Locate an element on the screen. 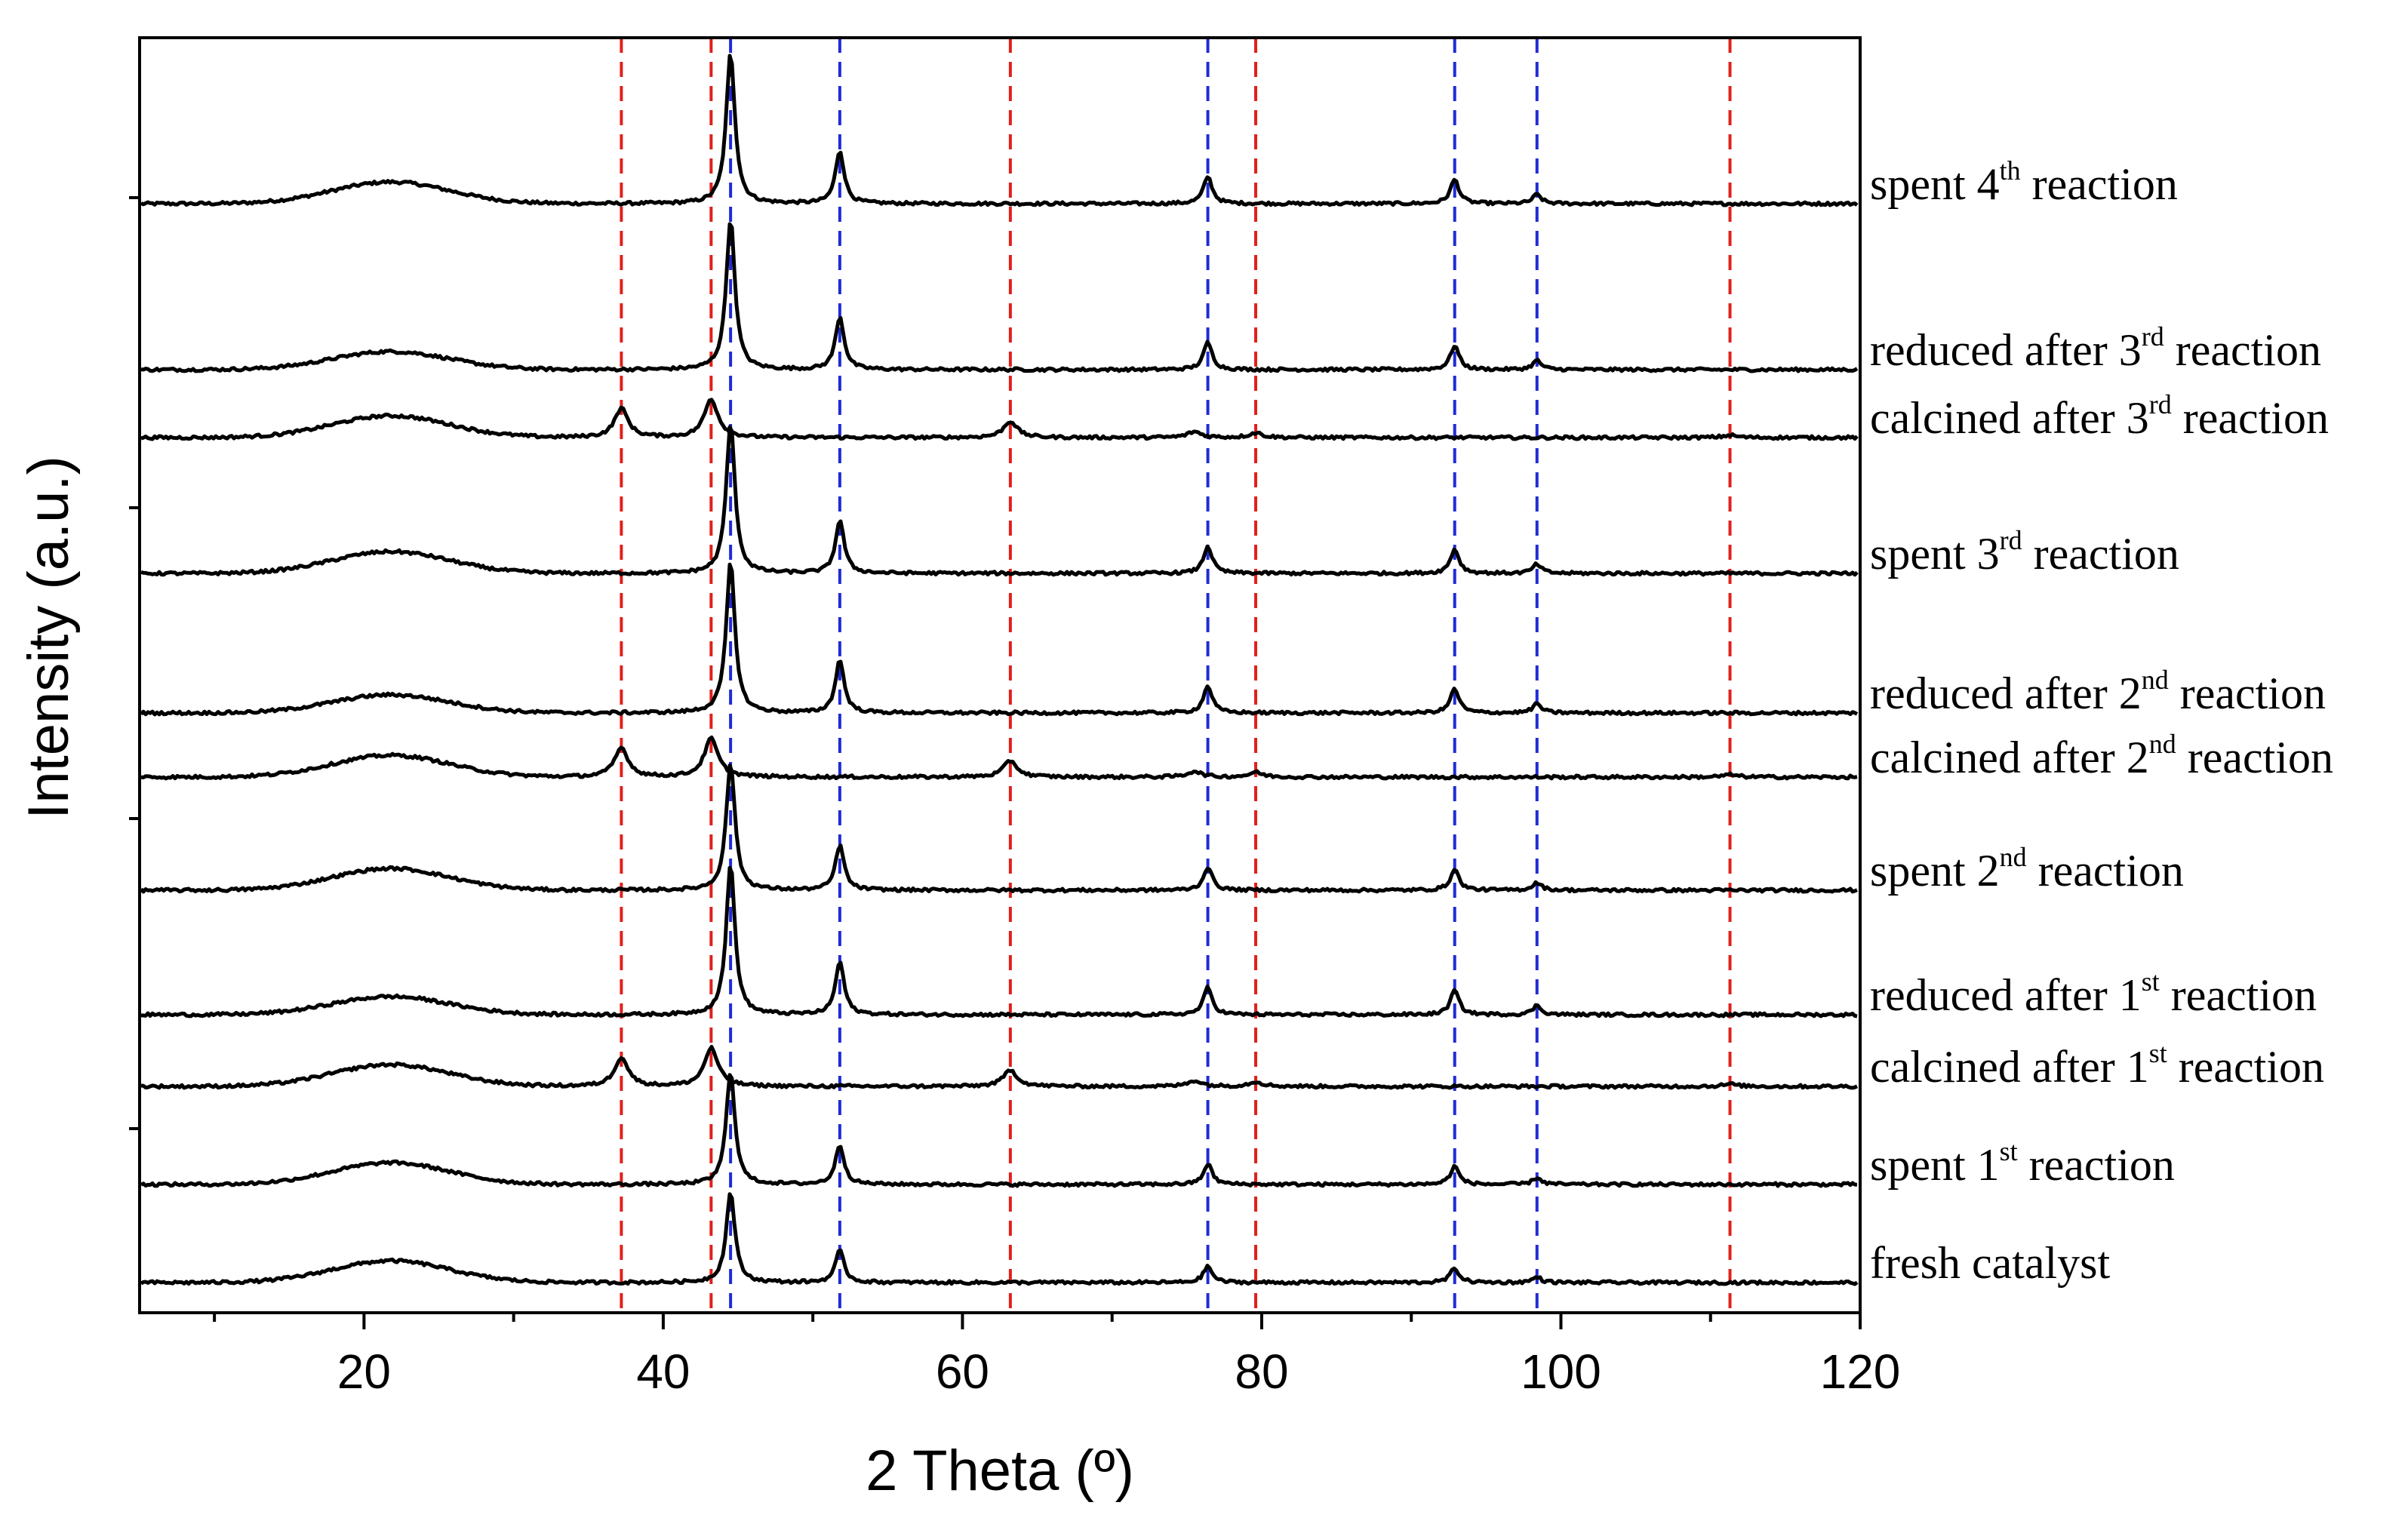  series-label: fresh catalyst is located at coordinates (1990, 1263).